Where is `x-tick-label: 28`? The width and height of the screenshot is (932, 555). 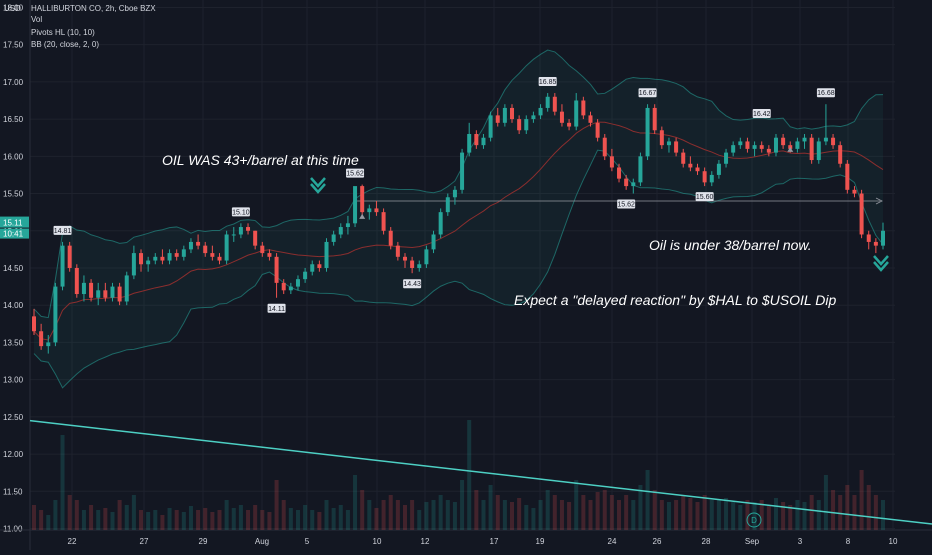
x-tick-label: 28 is located at coordinates (706, 541).